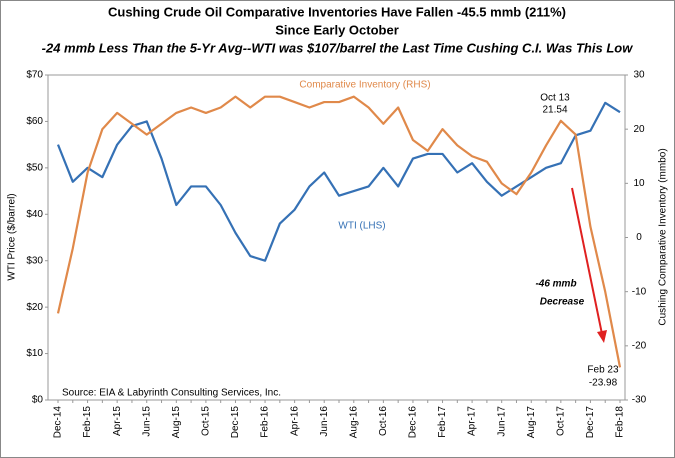 The height and width of the screenshot is (458, 675). What do you see at coordinates (353, 422) in the screenshot?
I see `x-tick-label: Aug-16` at bounding box center [353, 422].